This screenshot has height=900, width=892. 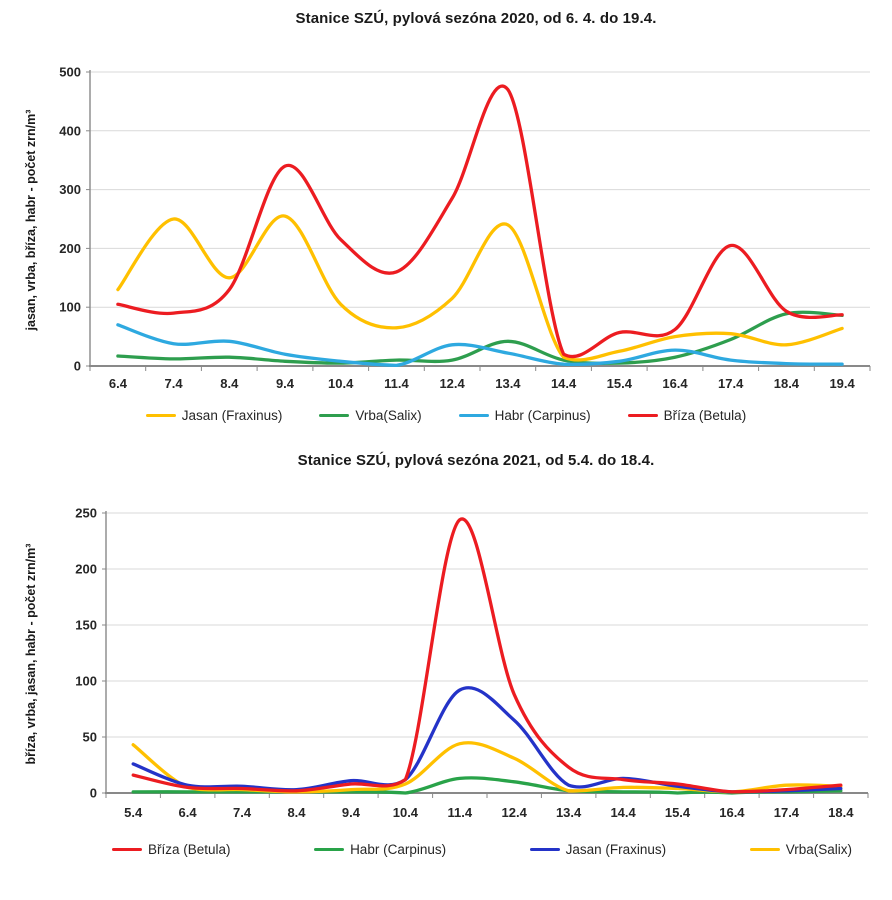 What do you see at coordinates (480, 345) in the screenshot?
I see `series-line-habr-carpinus-` at bounding box center [480, 345].